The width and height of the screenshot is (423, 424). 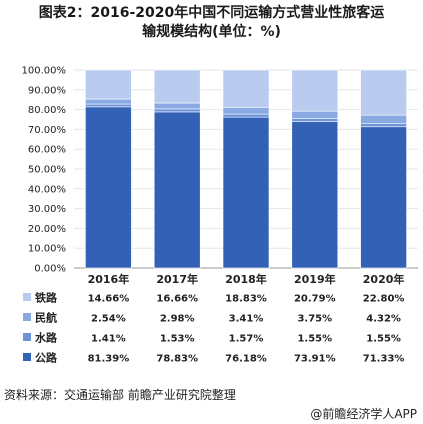 What do you see at coordinates (314, 319) in the screenshot?
I see `data-label: 3.75%` at bounding box center [314, 319].